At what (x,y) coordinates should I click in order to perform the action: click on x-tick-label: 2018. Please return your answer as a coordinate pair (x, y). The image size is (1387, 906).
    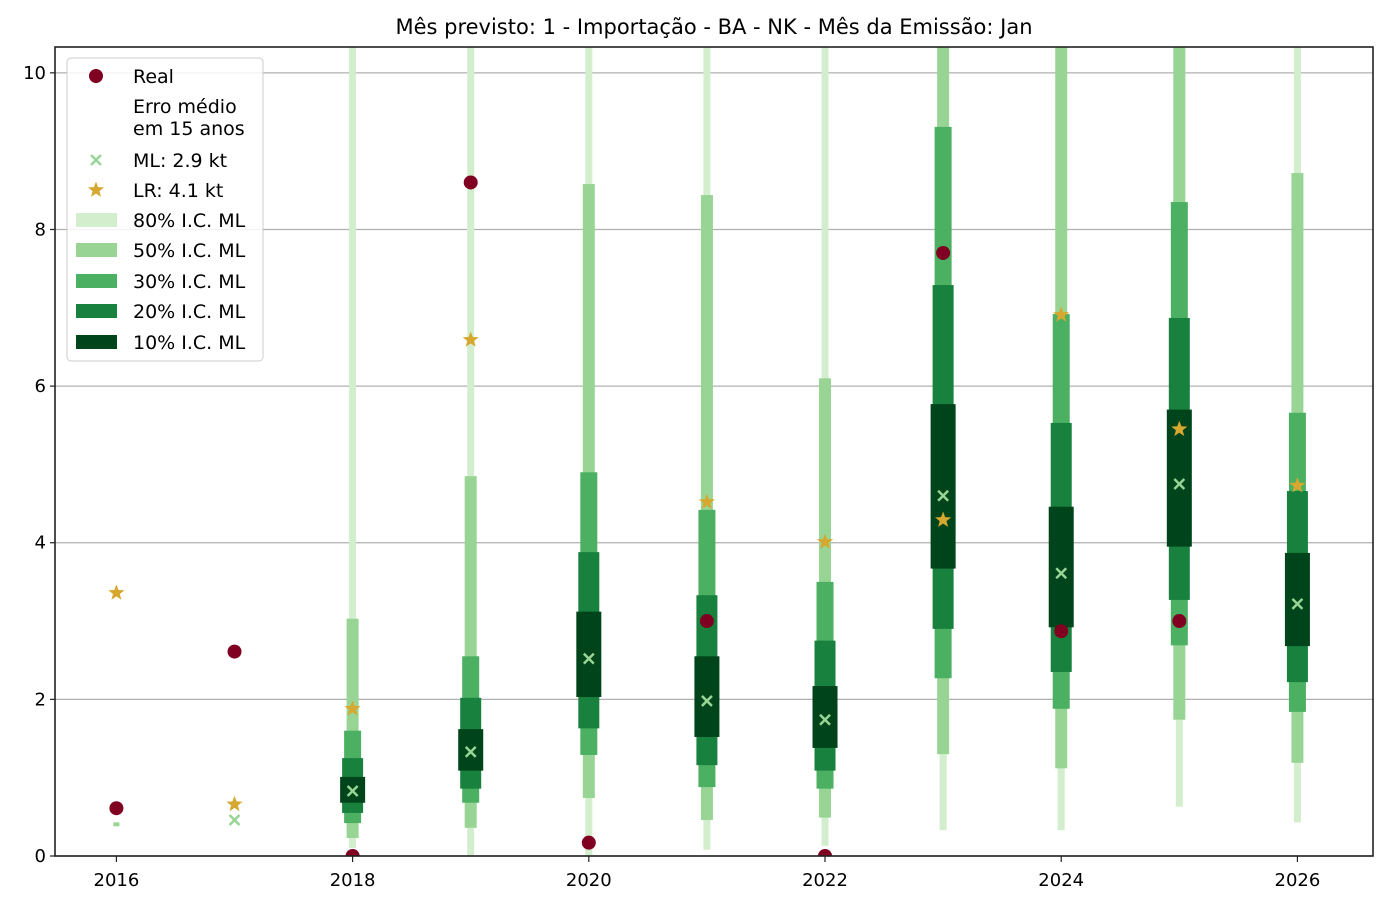
    Looking at the image, I should click on (353, 880).